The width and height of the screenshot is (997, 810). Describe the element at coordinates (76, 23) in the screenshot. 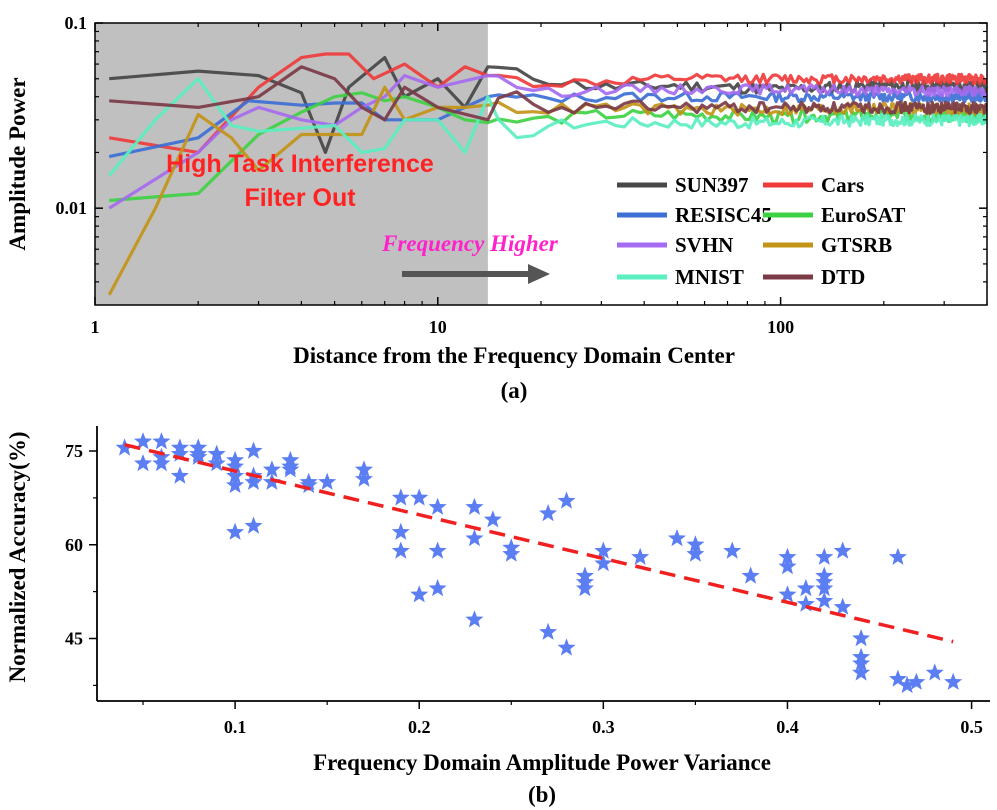

I see `chart-a-y-tick-label: 0.1` at that location.